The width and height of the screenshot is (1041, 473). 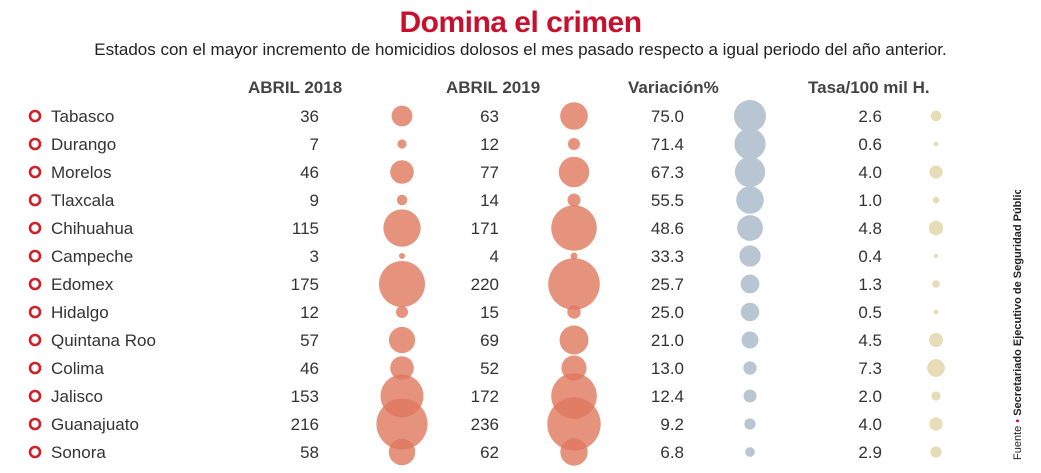 I want to click on value-tasa: 0.5, so click(x=870, y=312).